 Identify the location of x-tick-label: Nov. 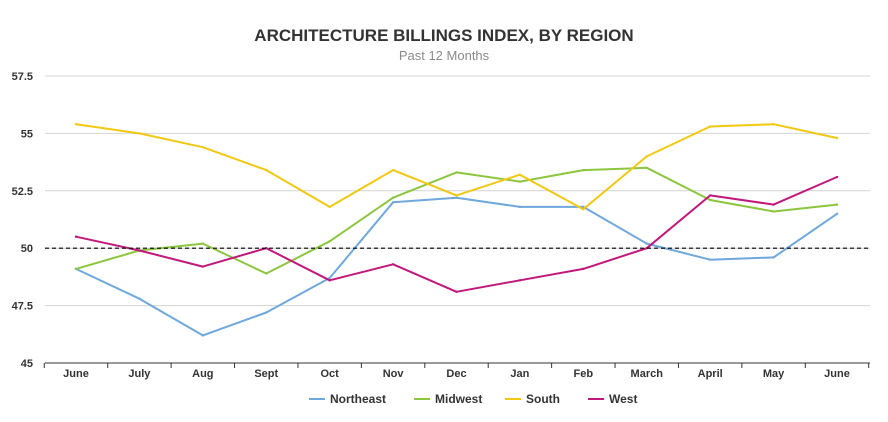
(394, 374).